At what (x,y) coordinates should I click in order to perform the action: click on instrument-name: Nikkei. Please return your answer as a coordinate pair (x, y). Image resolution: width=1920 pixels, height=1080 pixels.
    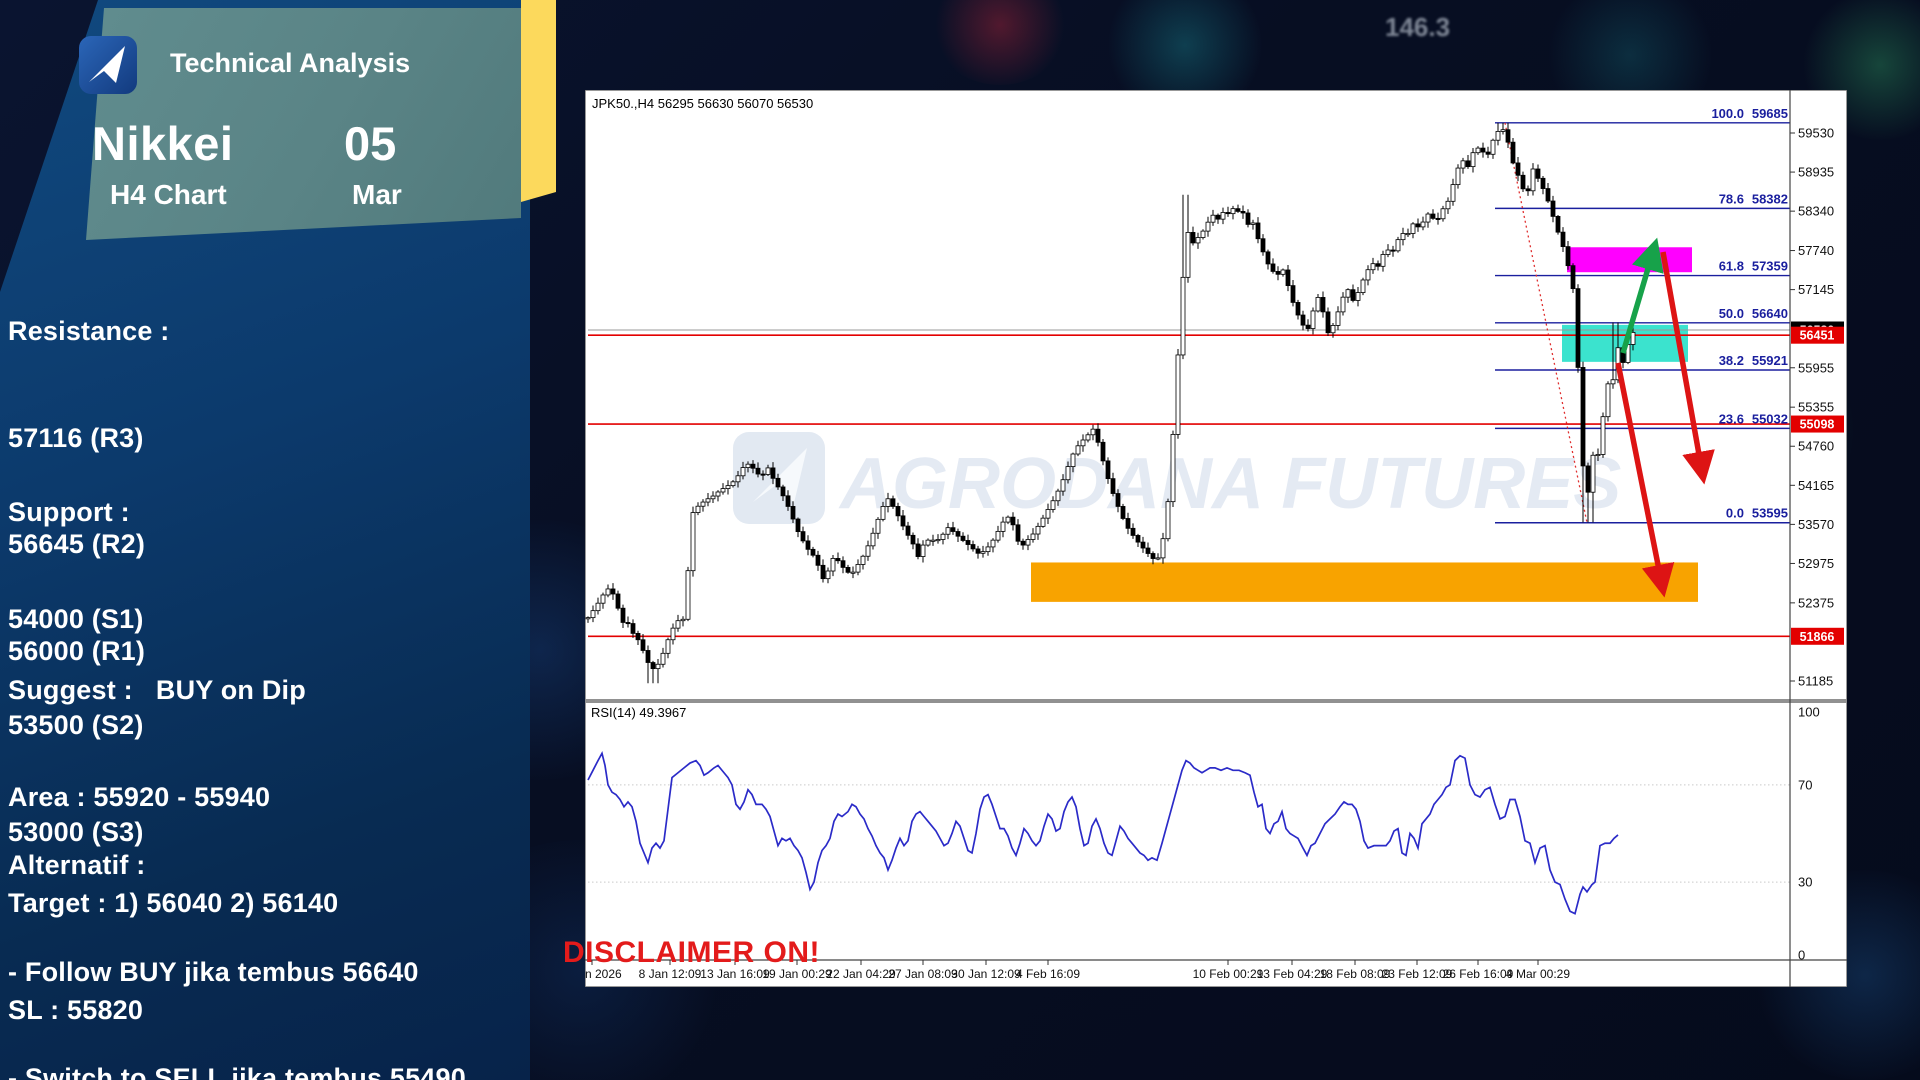
    Looking at the image, I should click on (163, 143).